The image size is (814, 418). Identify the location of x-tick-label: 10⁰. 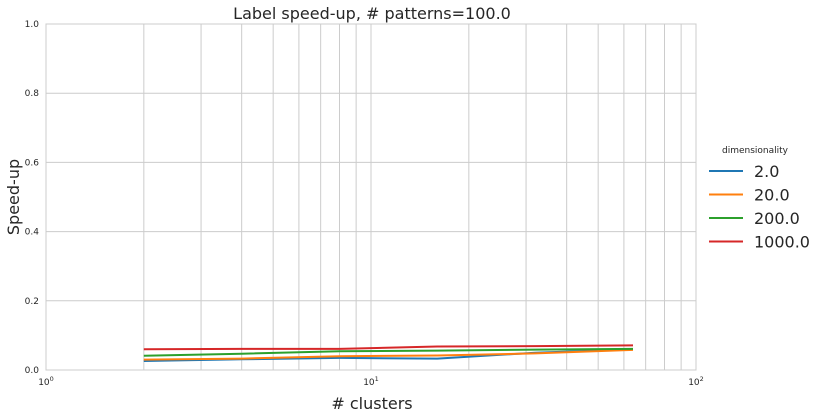
(46, 381).